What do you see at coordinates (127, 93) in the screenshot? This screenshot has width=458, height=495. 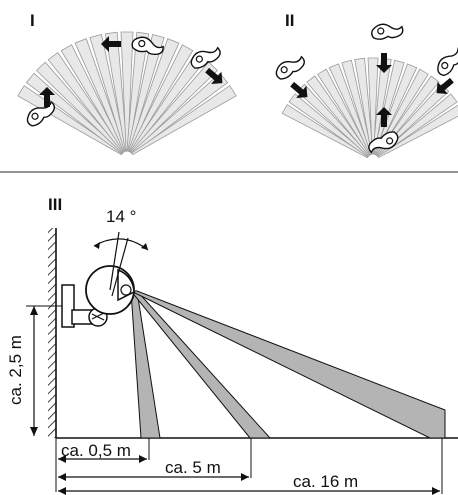 I see `detection-fan-i` at bounding box center [127, 93].